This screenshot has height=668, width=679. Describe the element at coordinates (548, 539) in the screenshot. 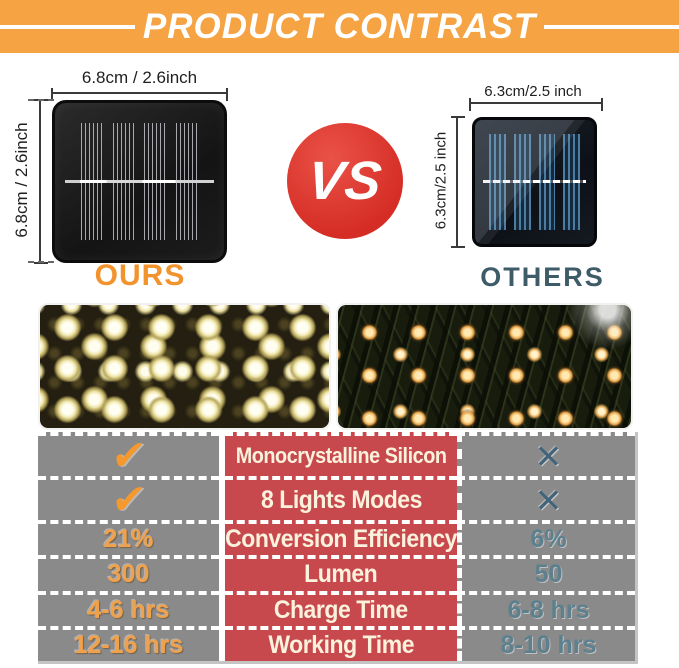

I see `others-value: 6%` at that location.